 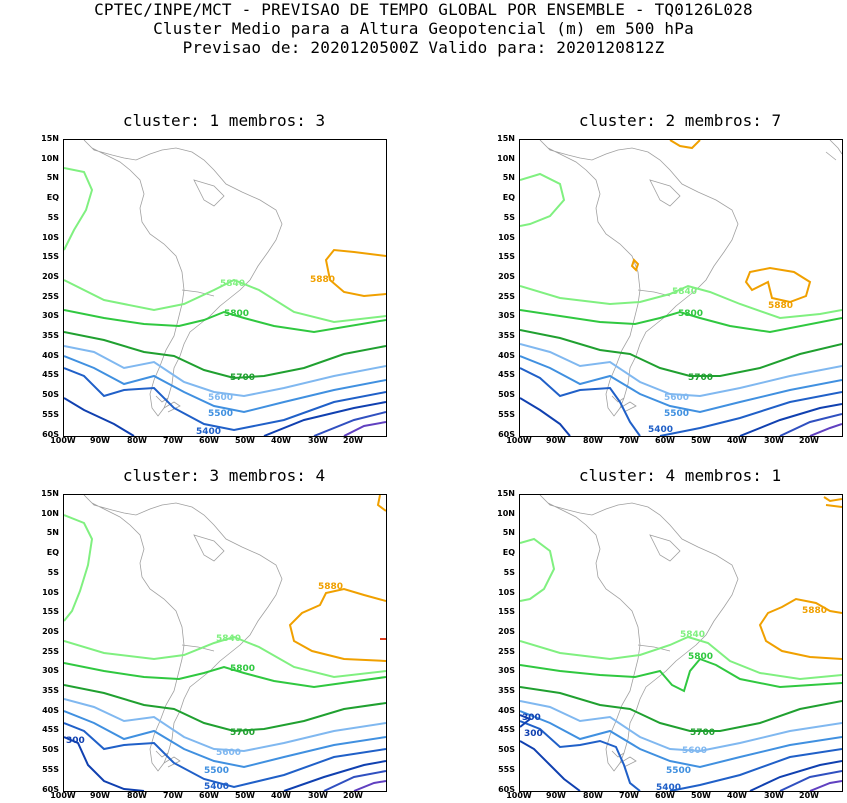 I want to click on contour-5880-east, so click(x=778, y=285).